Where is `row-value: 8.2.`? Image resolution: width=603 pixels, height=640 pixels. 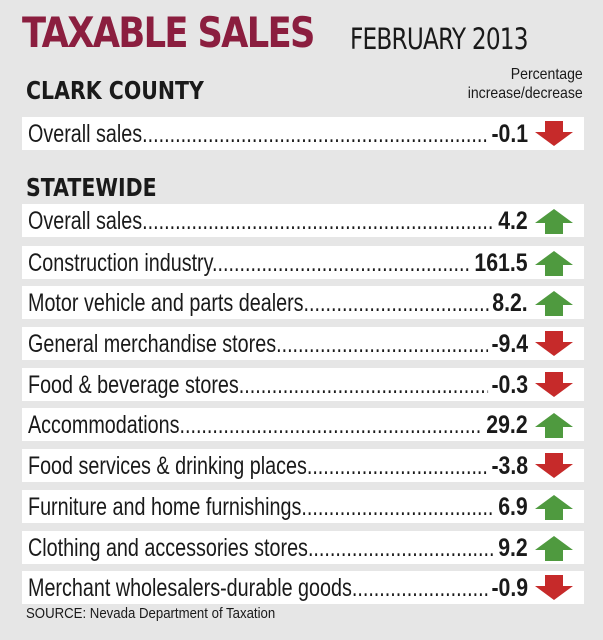 row-value: 8.2. is located at coordinates (508, 303).